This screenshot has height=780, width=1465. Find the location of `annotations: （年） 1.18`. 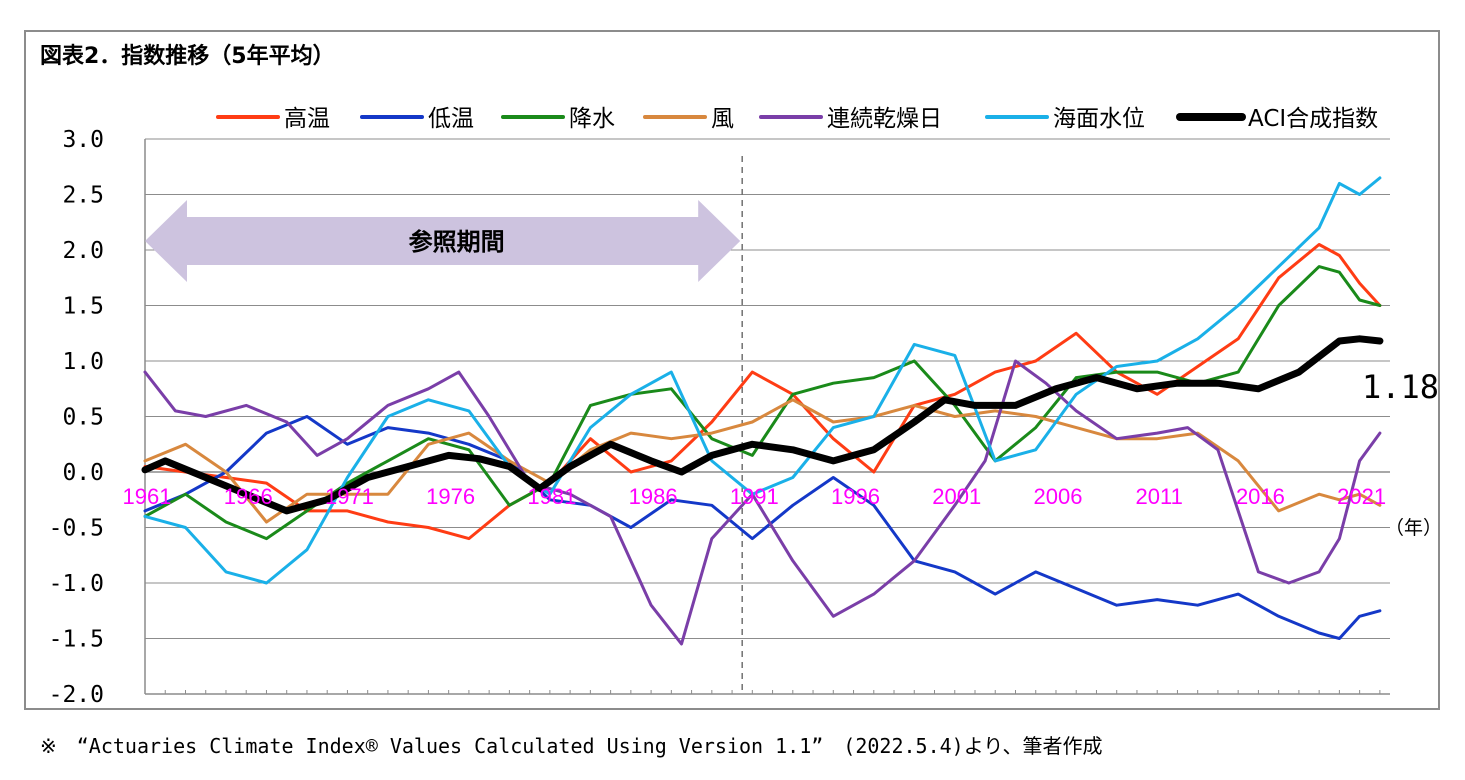

annotations: （年） 1.18 is located at coordinates (1402, 453).